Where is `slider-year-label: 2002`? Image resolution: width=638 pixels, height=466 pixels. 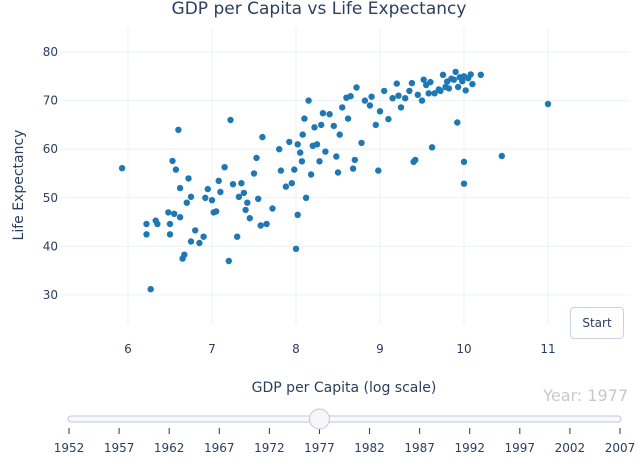
slider-year-label: 2002 is located at coordinates (570, 448).